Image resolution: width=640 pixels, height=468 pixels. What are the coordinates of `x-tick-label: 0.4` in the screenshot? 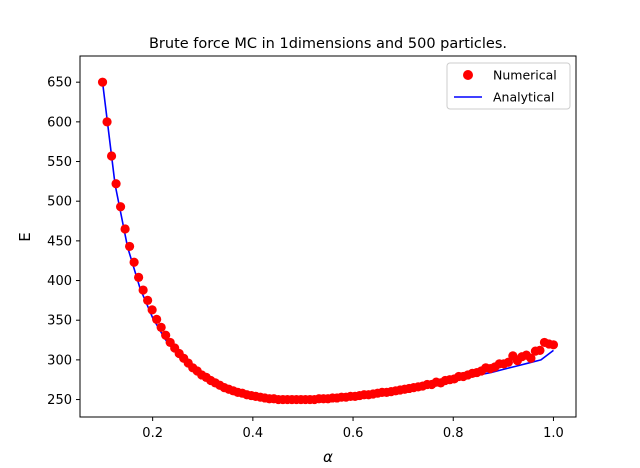 It's located at (253, 433).